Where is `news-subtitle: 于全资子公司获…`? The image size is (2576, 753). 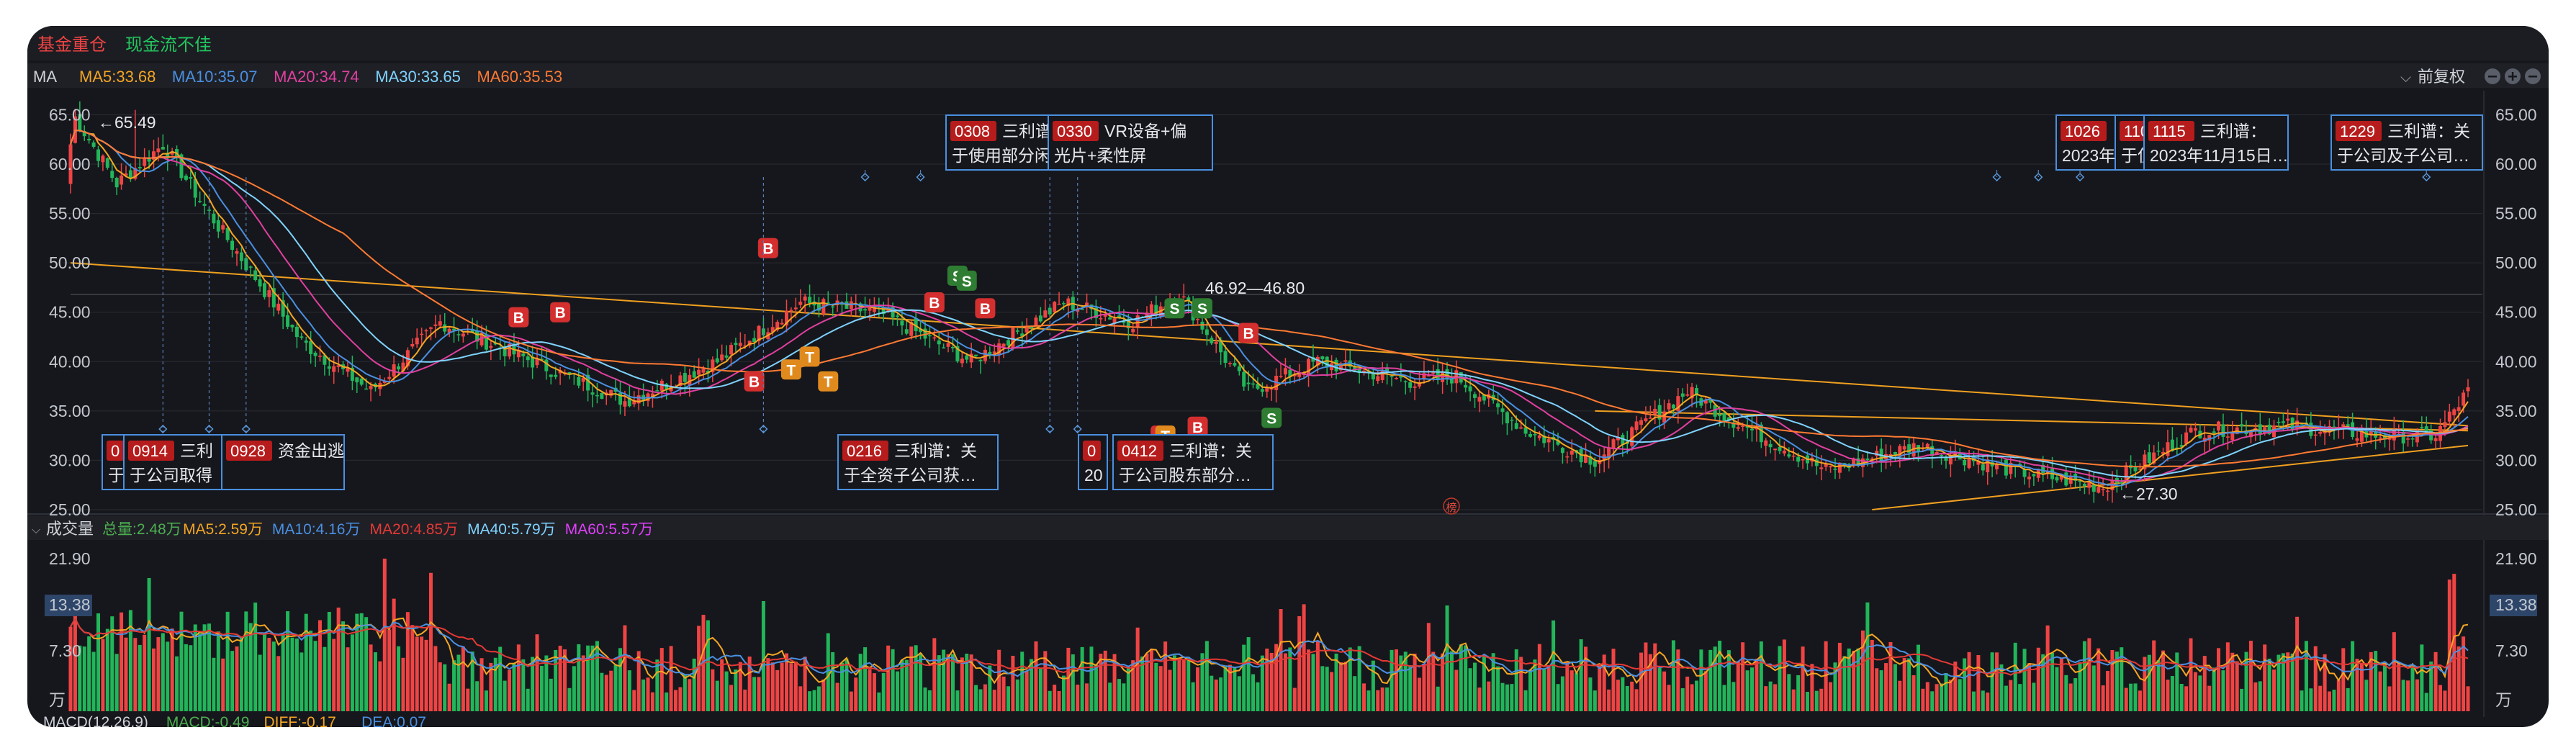 news-subtitle: 于全资子公司获… is located at coordinates (910, 475).